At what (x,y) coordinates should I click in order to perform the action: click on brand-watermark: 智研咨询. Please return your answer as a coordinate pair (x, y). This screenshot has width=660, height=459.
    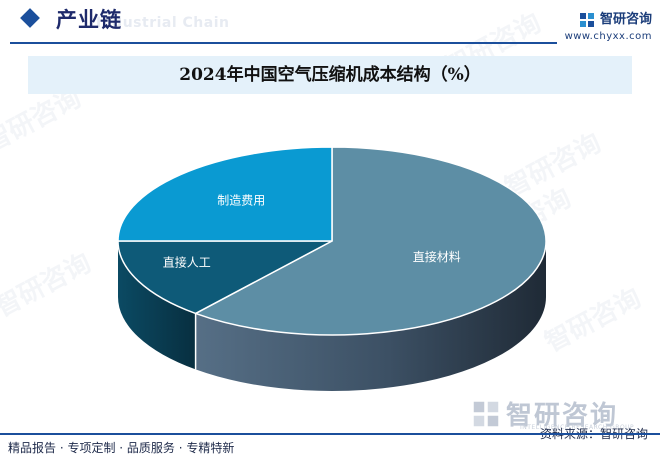
    Looking at the image, I should click on (545, 413).